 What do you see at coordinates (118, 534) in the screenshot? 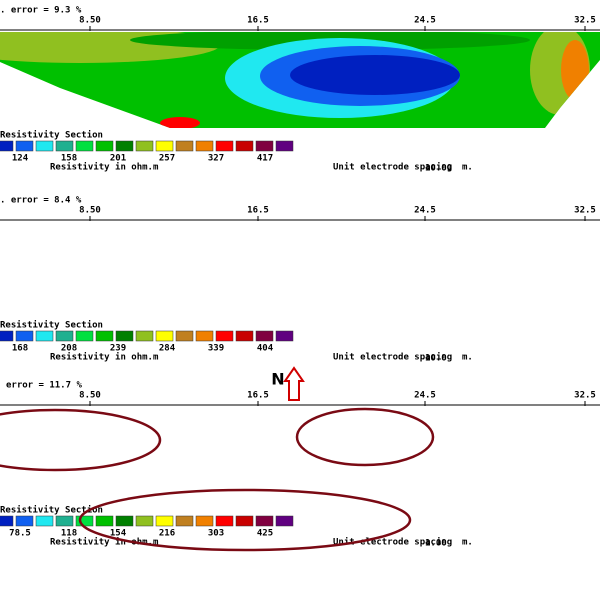
I see `legend-value: 154` at bounding box center [118, 534].